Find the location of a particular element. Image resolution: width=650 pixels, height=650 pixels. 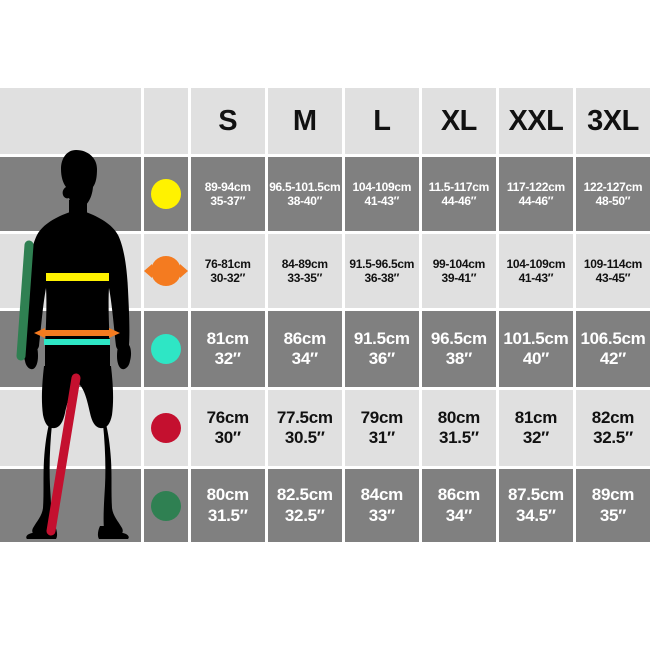

measurement-value: 79cm 31″ is located at coordinates (382, 428).